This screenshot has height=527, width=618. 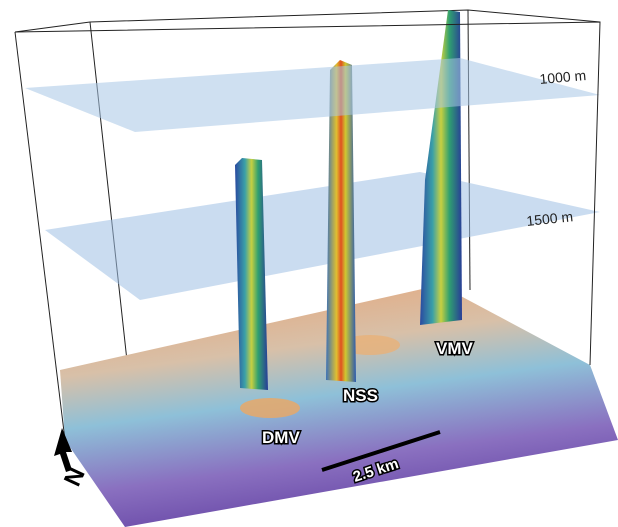 What do you see at coordinates (381, 451) in the screenshot?
I see `scale-bar` at bounding box center [381, 451].